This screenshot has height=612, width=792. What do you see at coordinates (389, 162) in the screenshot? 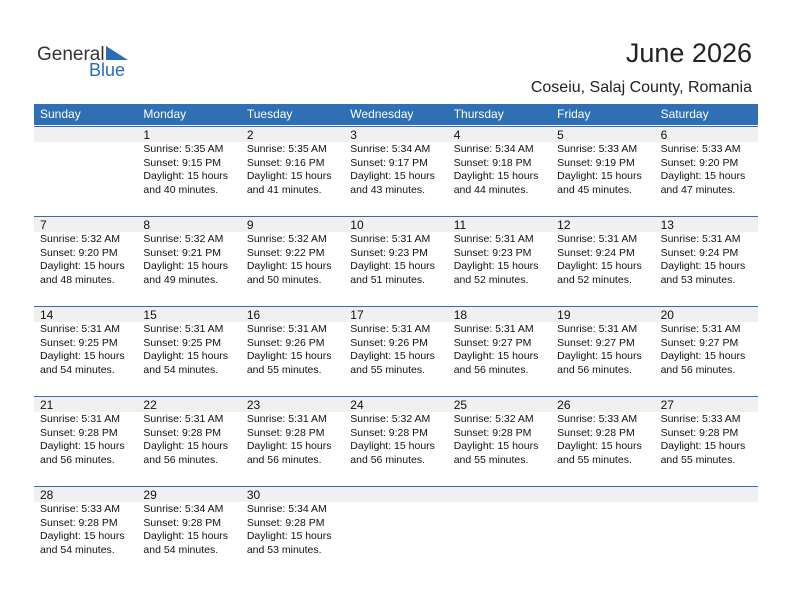
I see `sunset: Sunset: 9:17 PM` at bounding box center [389, 162].